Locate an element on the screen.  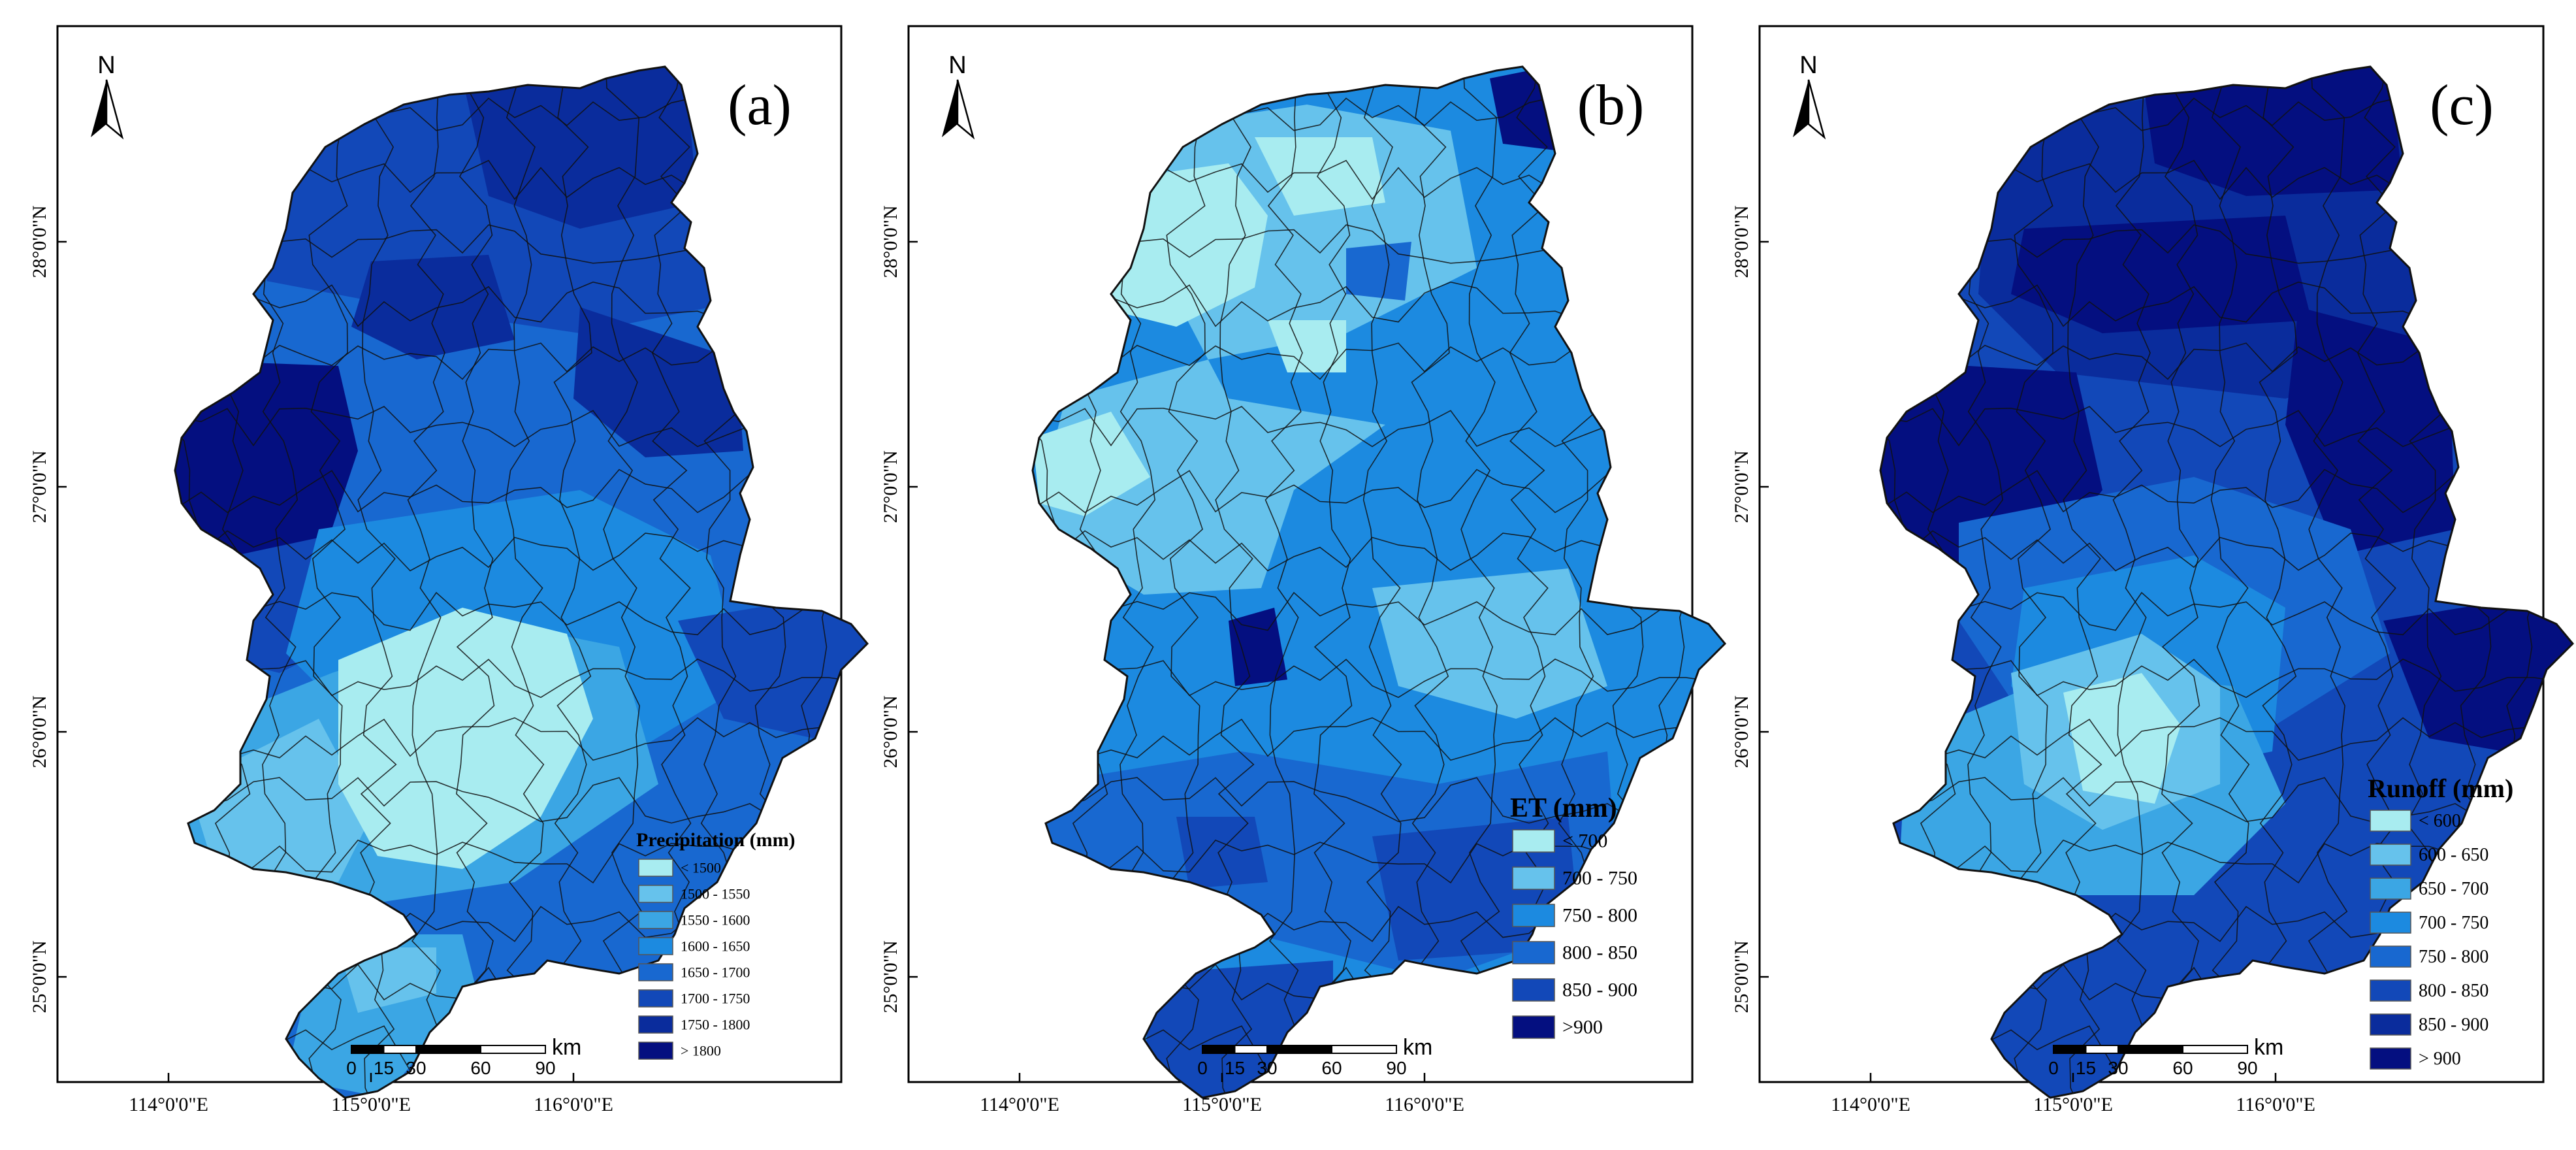
north-arrow: N is located at coordinates (959, 96).